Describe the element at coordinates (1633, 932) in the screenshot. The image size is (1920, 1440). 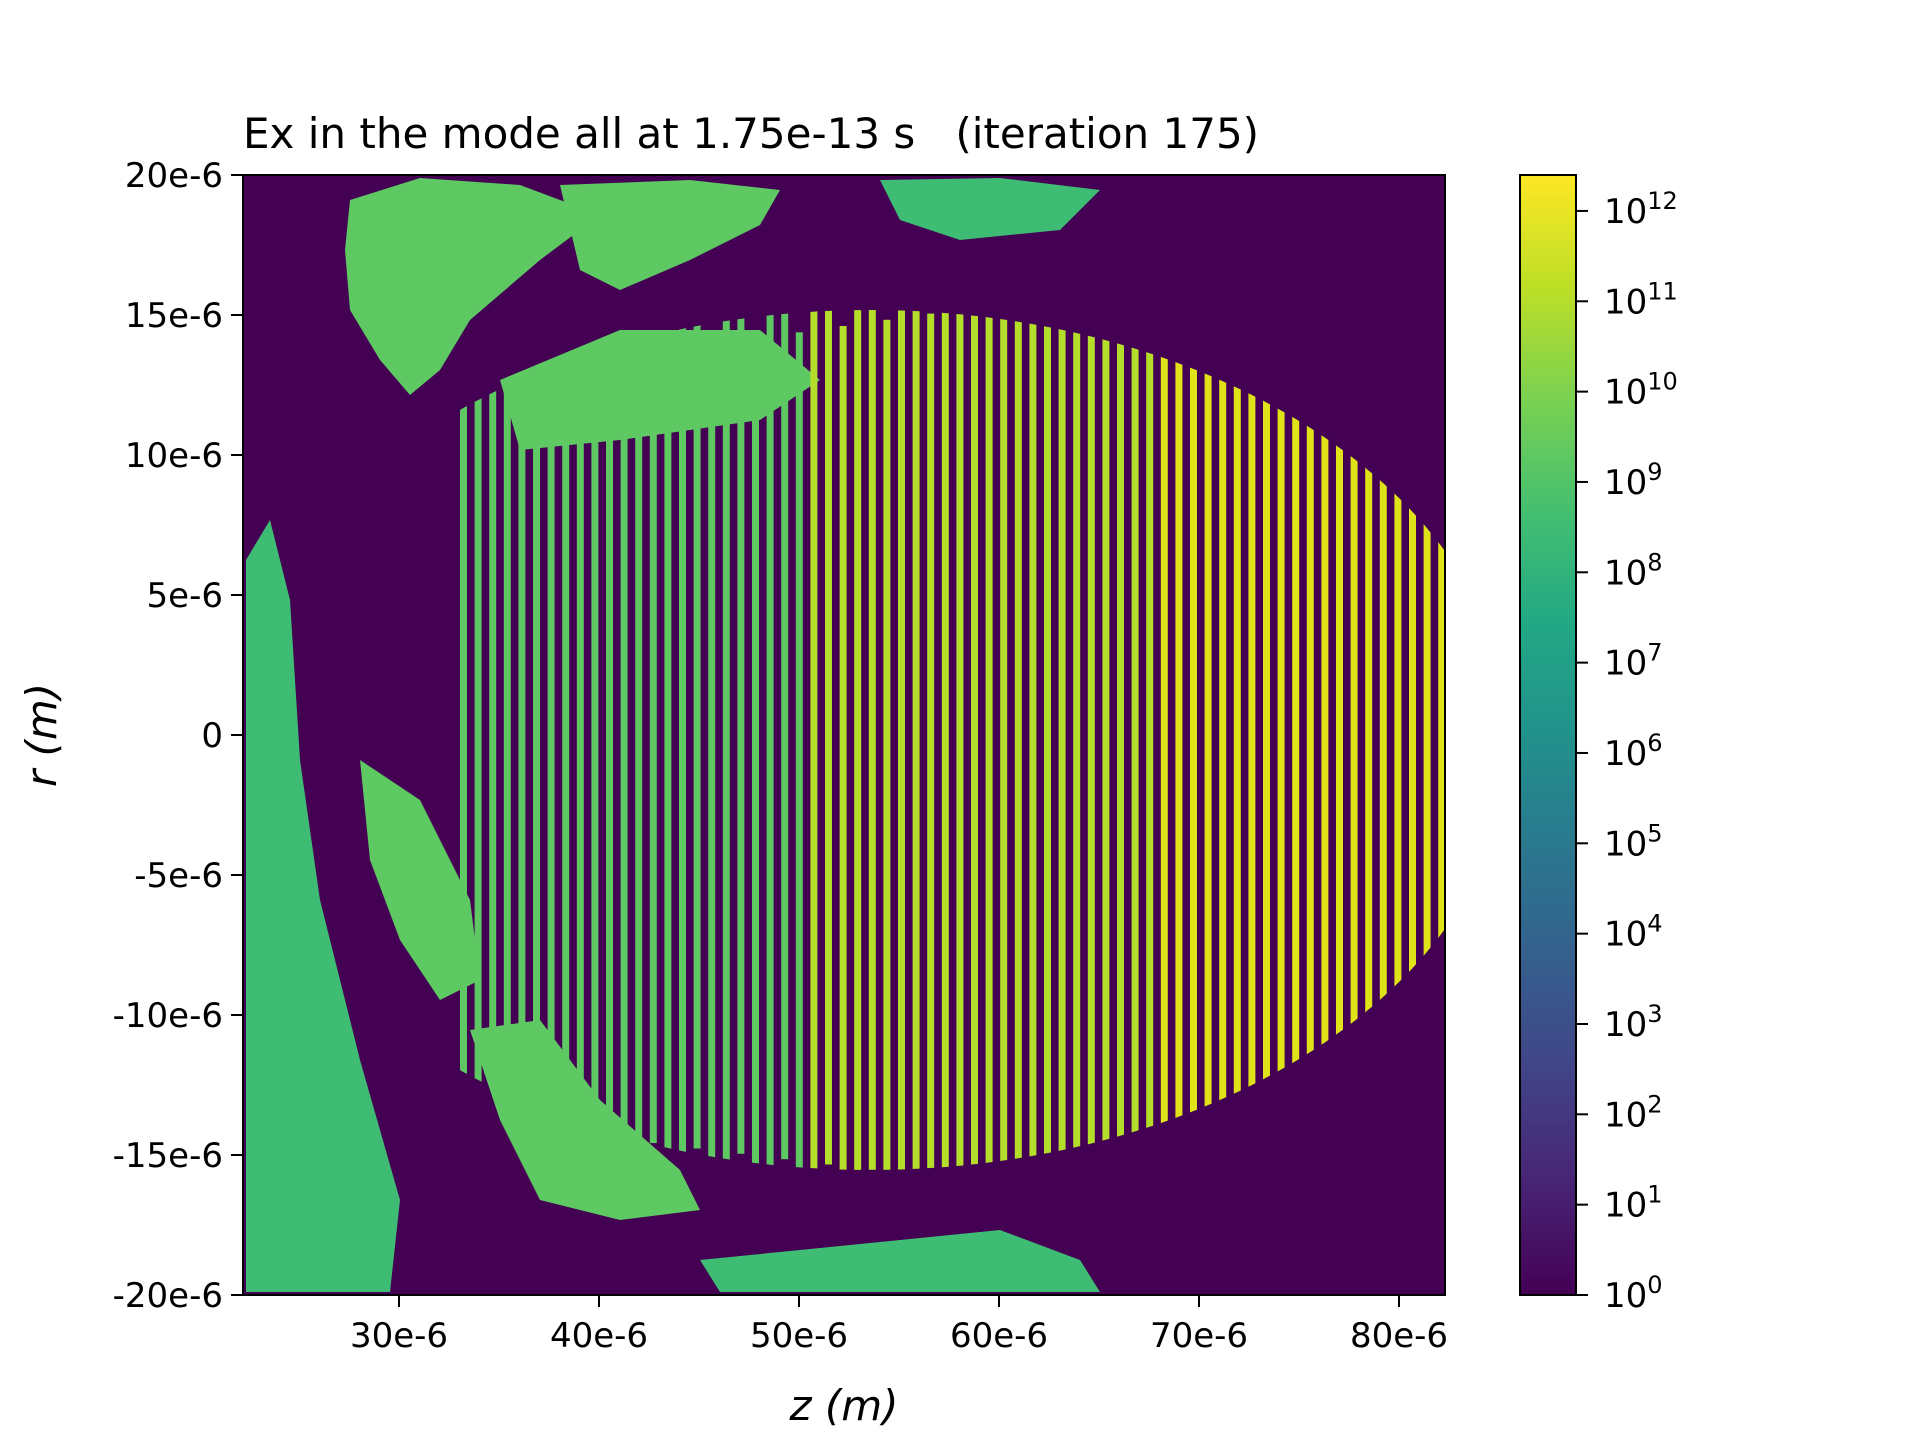
I see `colorbar-tick-label: 10⁴` at that location.